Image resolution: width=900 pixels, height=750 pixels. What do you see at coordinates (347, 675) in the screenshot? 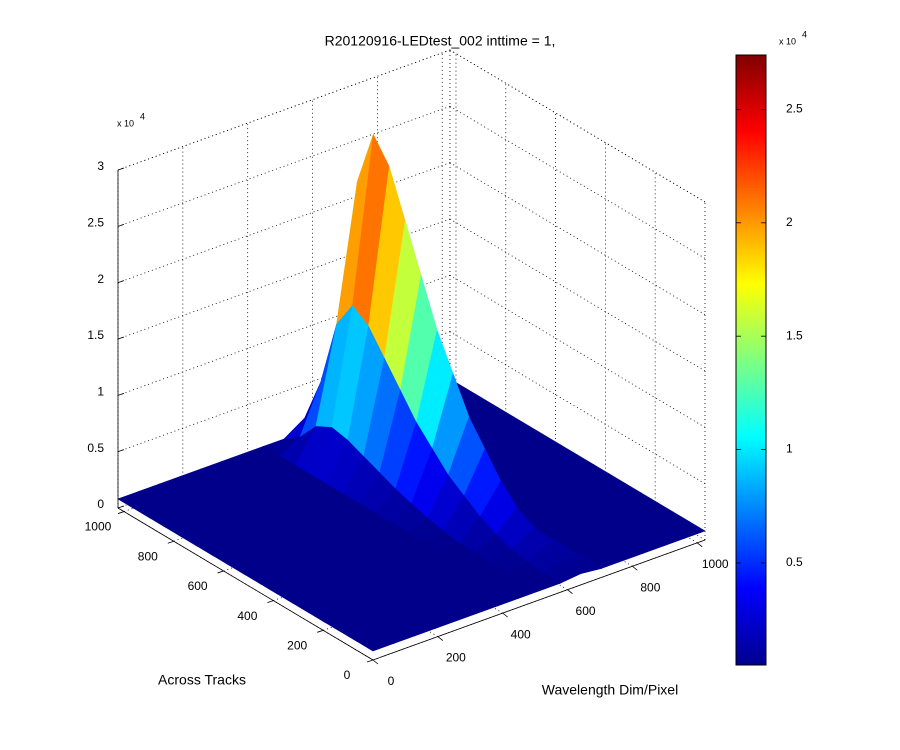
I see `y-tick-label: 0` at bounding box center [347, 675].